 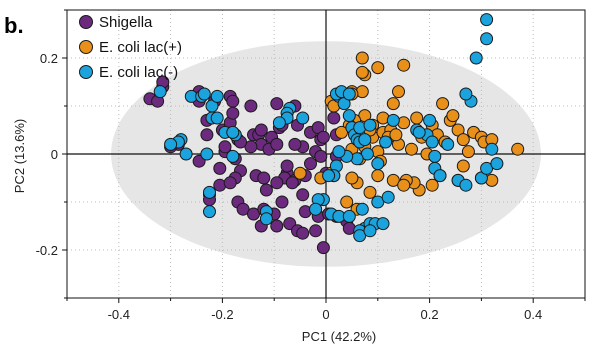 What do you see at coordinates (49, 58) in the screenshot?
I see `y-tick-label: 0.2` at bounding box center [49, 58].